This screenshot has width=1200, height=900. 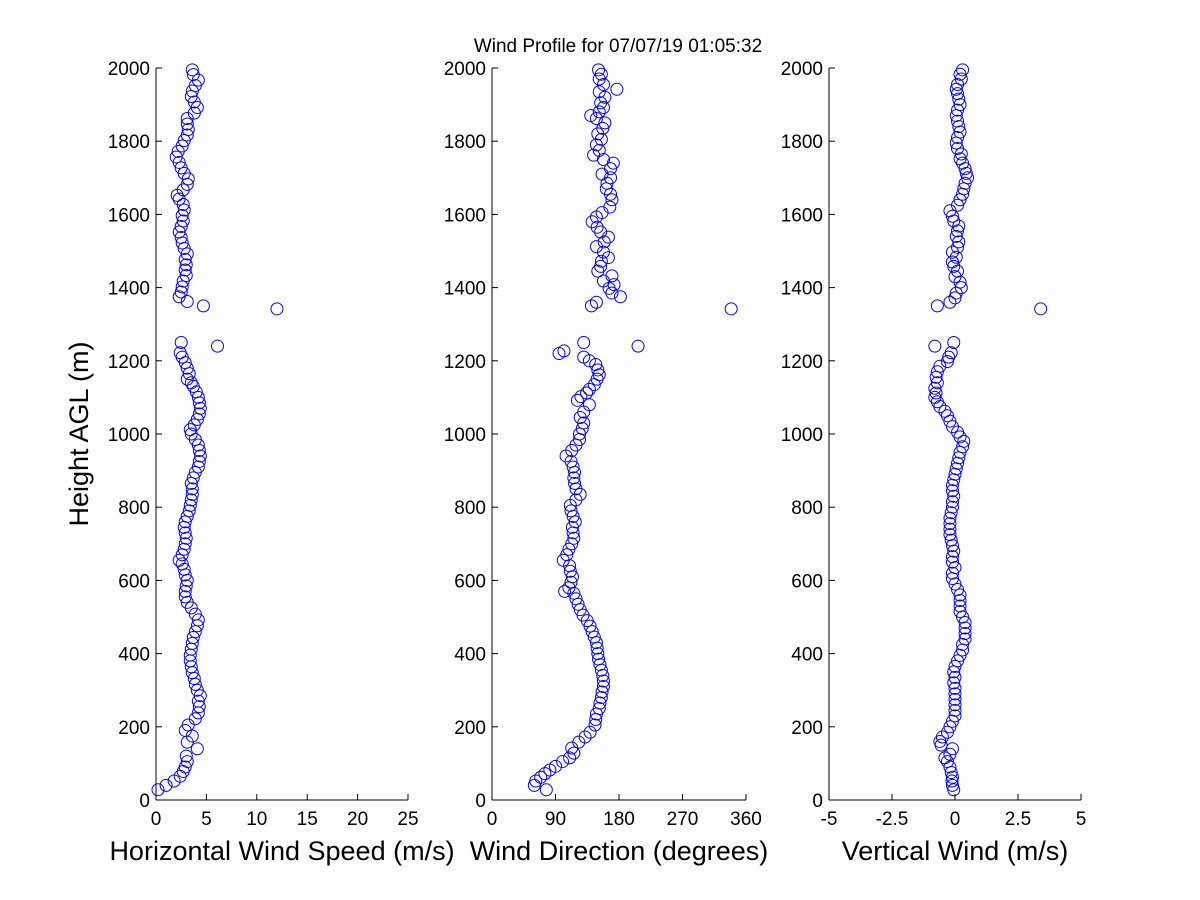 What do you see at coordinates (555, 819) in the screenshot?
I see `x-tick-label: 90` at bounding box center [555, 819].